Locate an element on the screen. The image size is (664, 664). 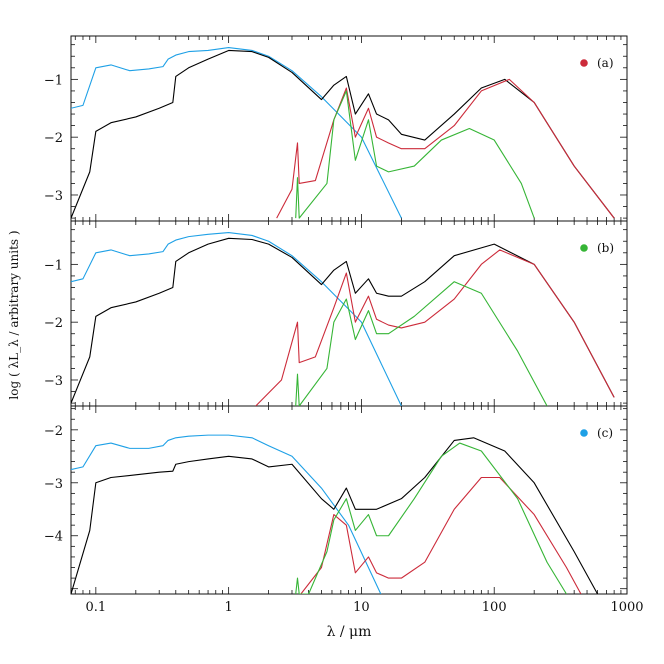
series-dust-emission-panel-a is located at coordinates (445, 148).